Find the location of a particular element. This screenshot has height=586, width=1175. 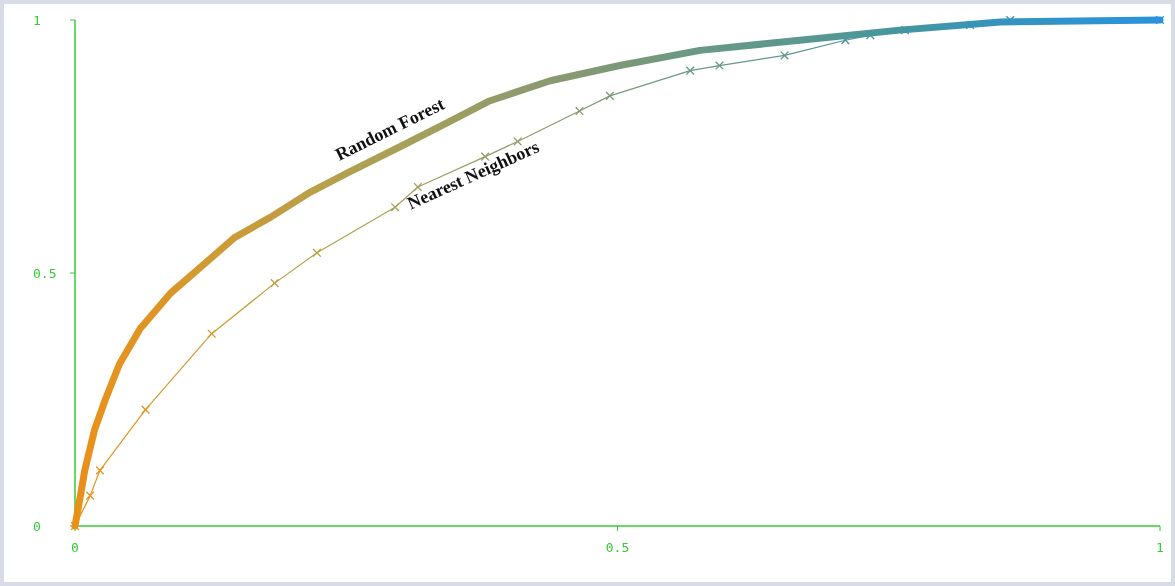

y-tick-label: 0 is located at coordinates (37, 526).